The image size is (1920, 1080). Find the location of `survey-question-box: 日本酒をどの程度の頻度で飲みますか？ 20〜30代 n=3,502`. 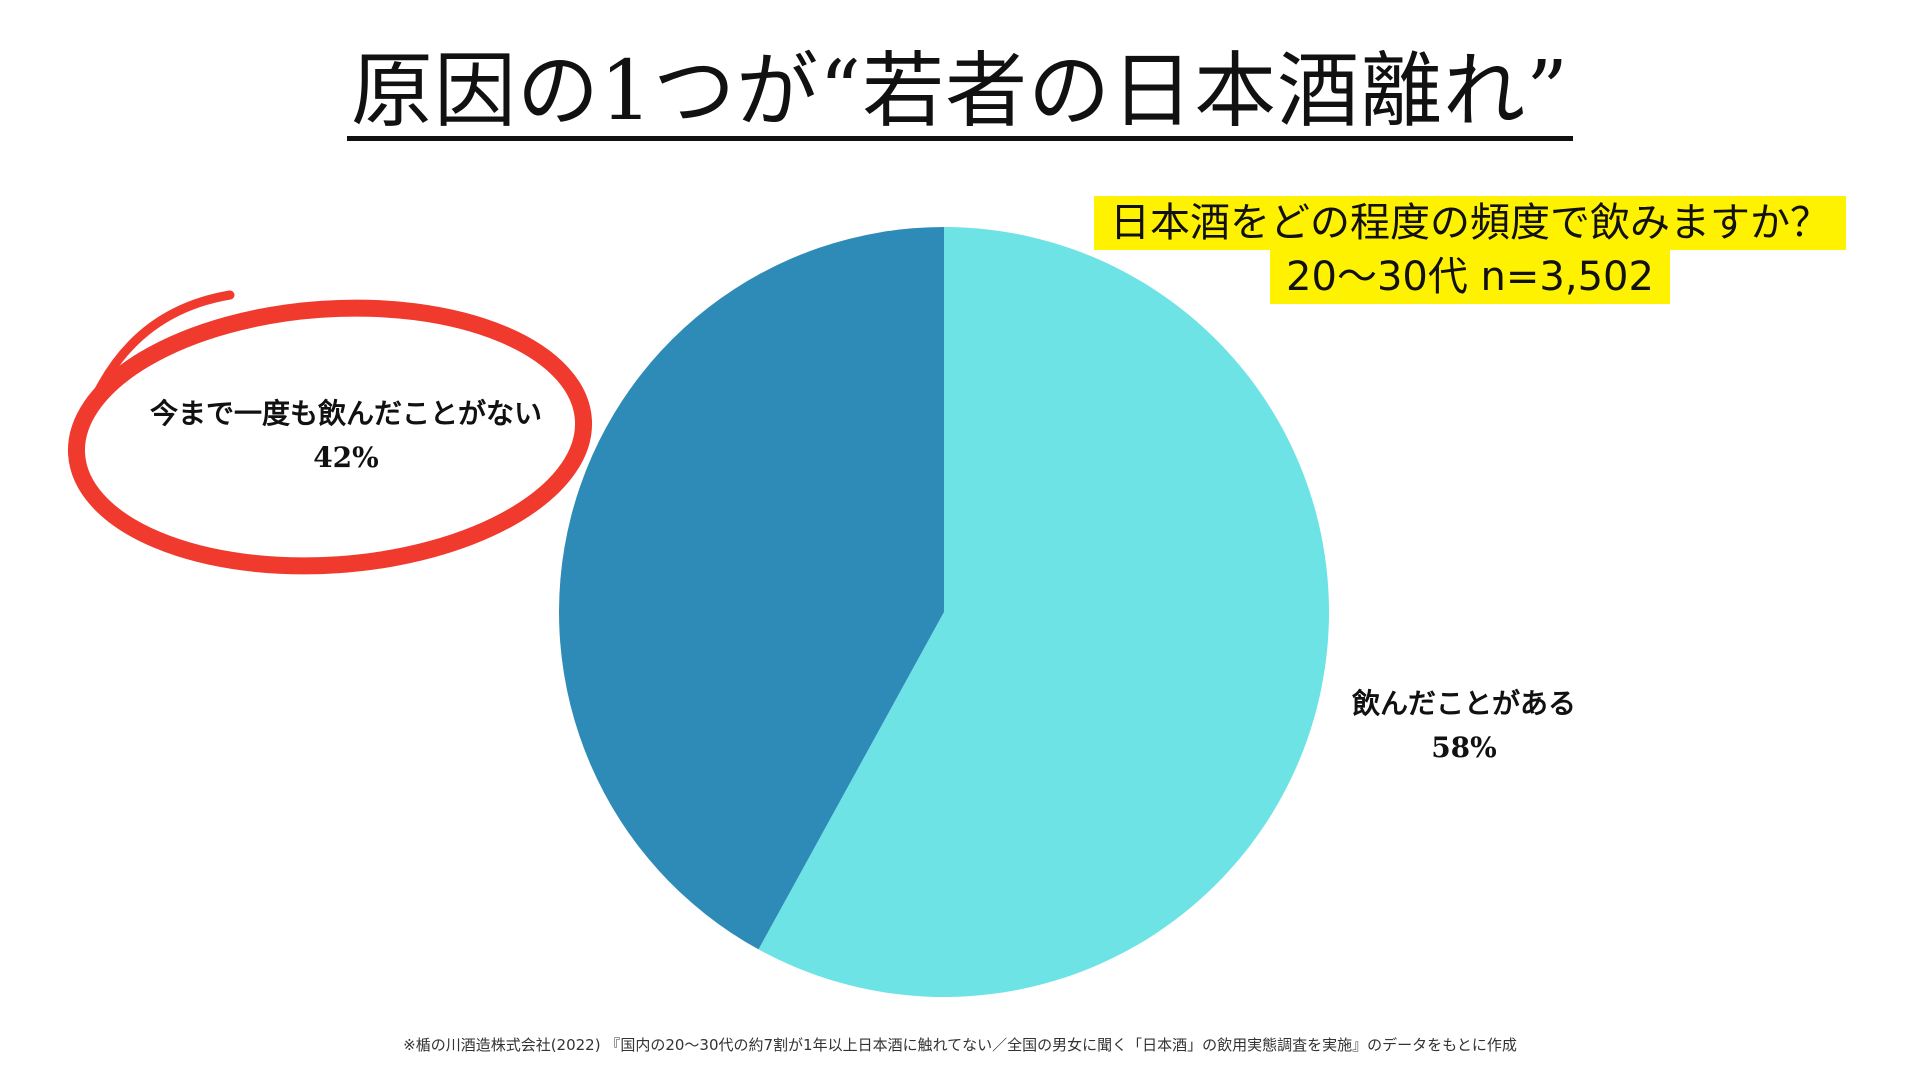

survey-question-box: 日本酒をどの程度の頻度で飲みますか？ 20〜30代 n=3,502 is located at coordinates (1470, 250).